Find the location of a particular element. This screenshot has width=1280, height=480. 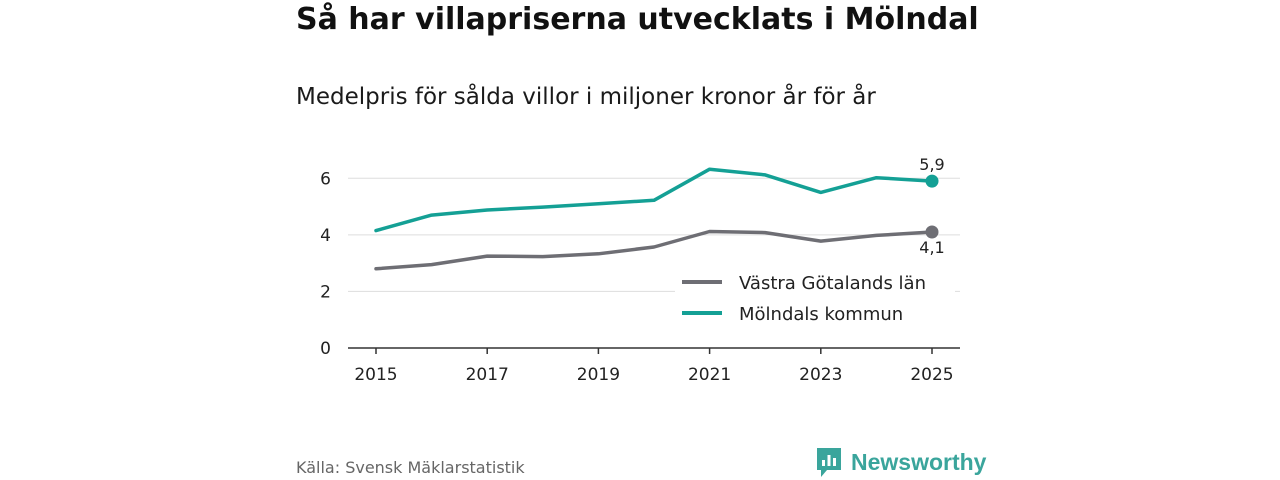

x-tick-label-2021: 2021 is located at coordinates (709, 375).